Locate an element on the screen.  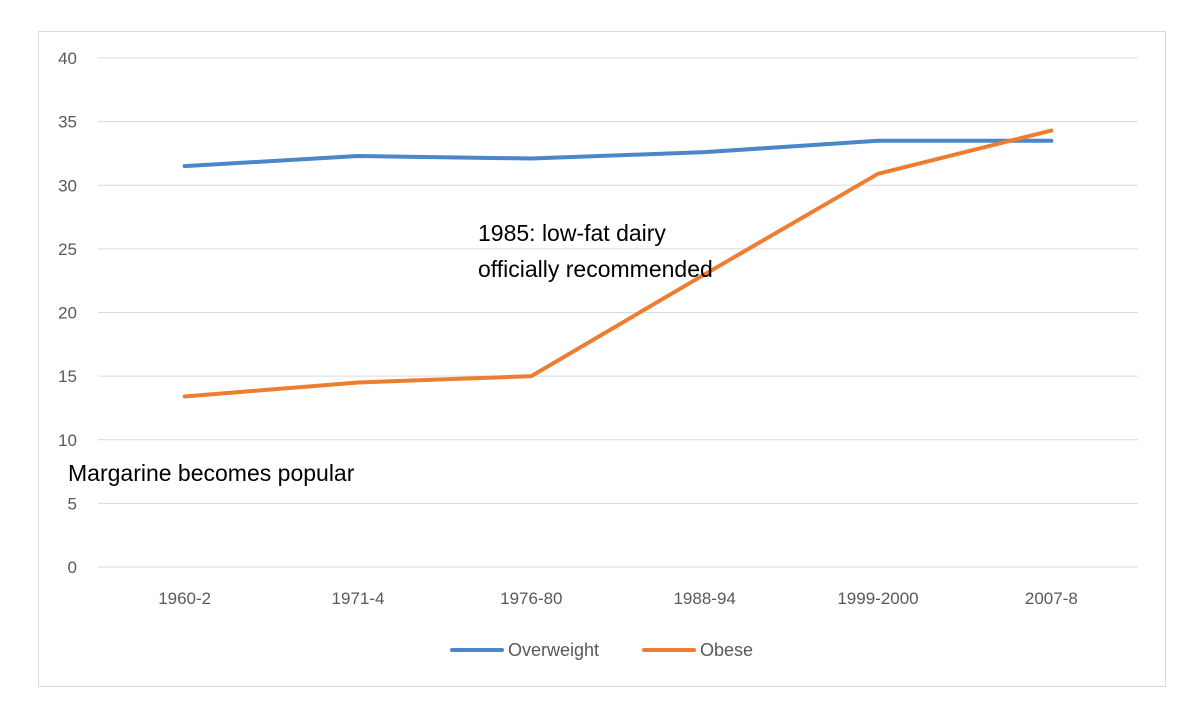
y-tick-label: 15 is located at coordinates (67, 376).